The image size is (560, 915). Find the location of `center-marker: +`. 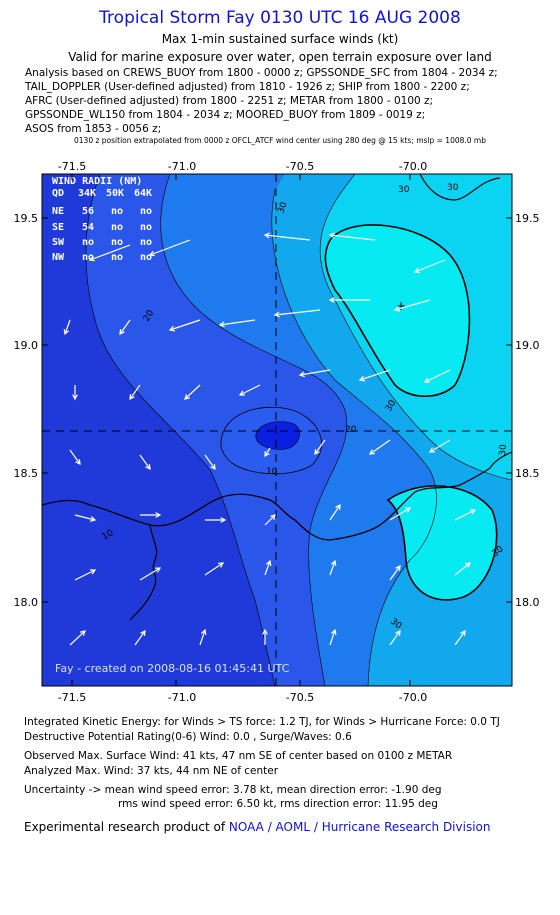

center-marker: + is located at coordinates (401, 306).